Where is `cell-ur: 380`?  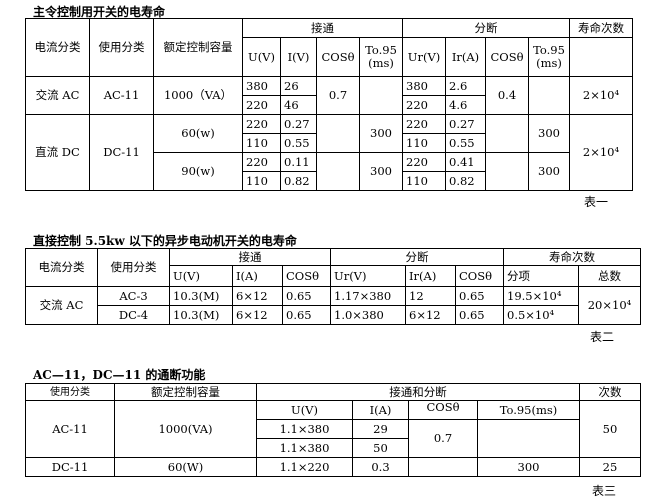
cell-ur: 380 is located at coordinates (424, 86).